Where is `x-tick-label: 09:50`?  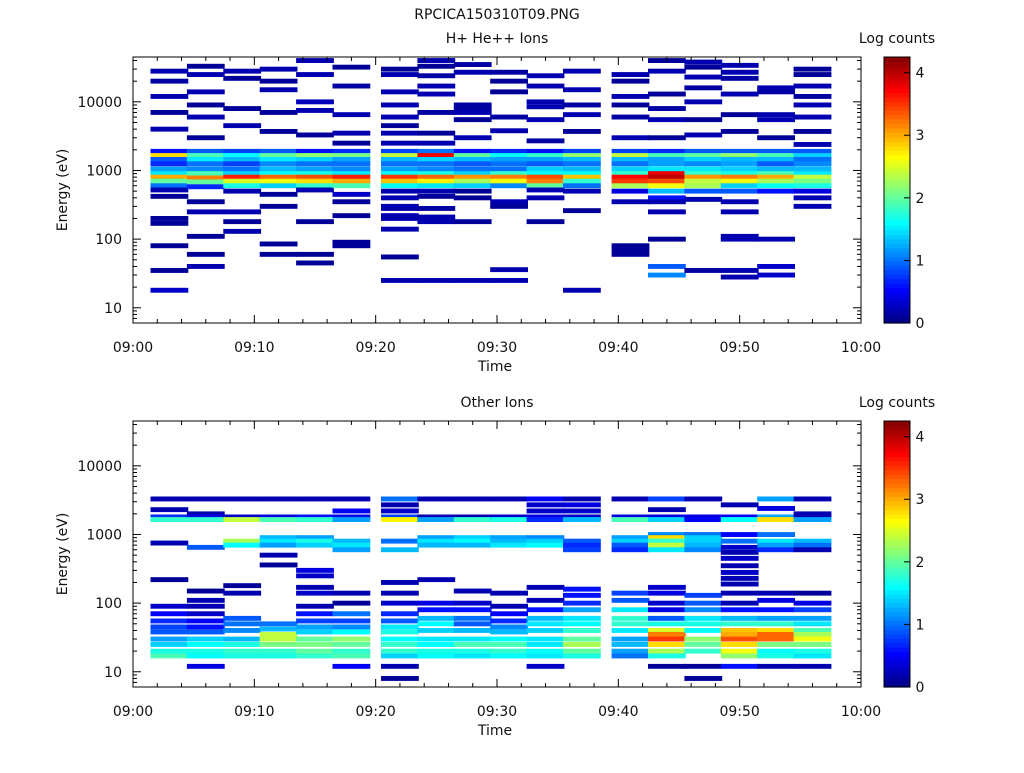 x-tick-label: 09:50 is located at coordinates (739, 712).